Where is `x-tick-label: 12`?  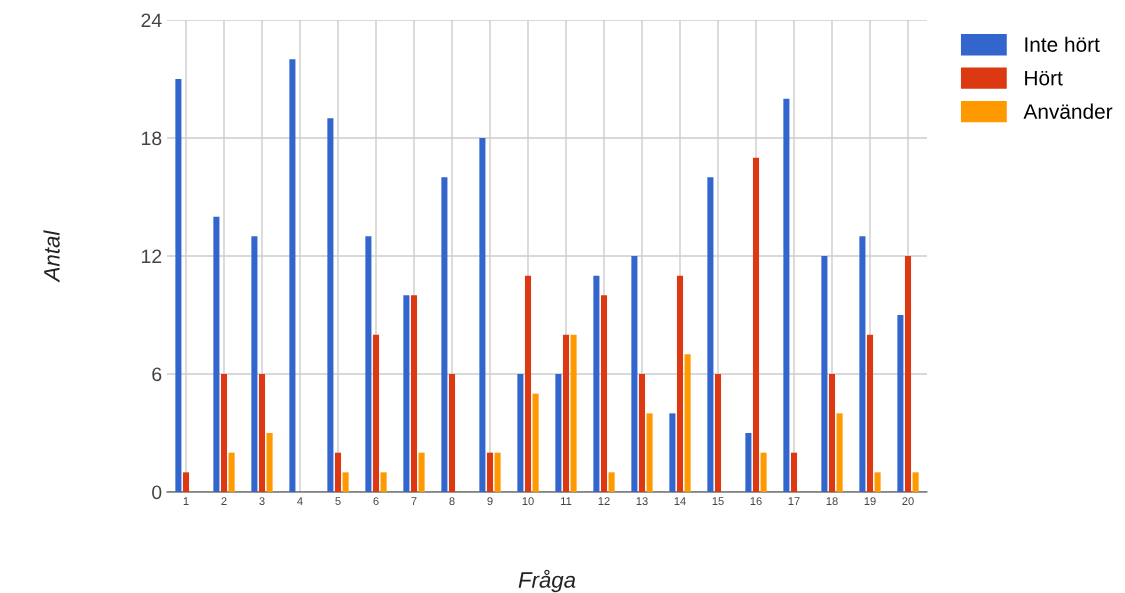 x-tick-label: 12 is located at coordinates (604, 501).